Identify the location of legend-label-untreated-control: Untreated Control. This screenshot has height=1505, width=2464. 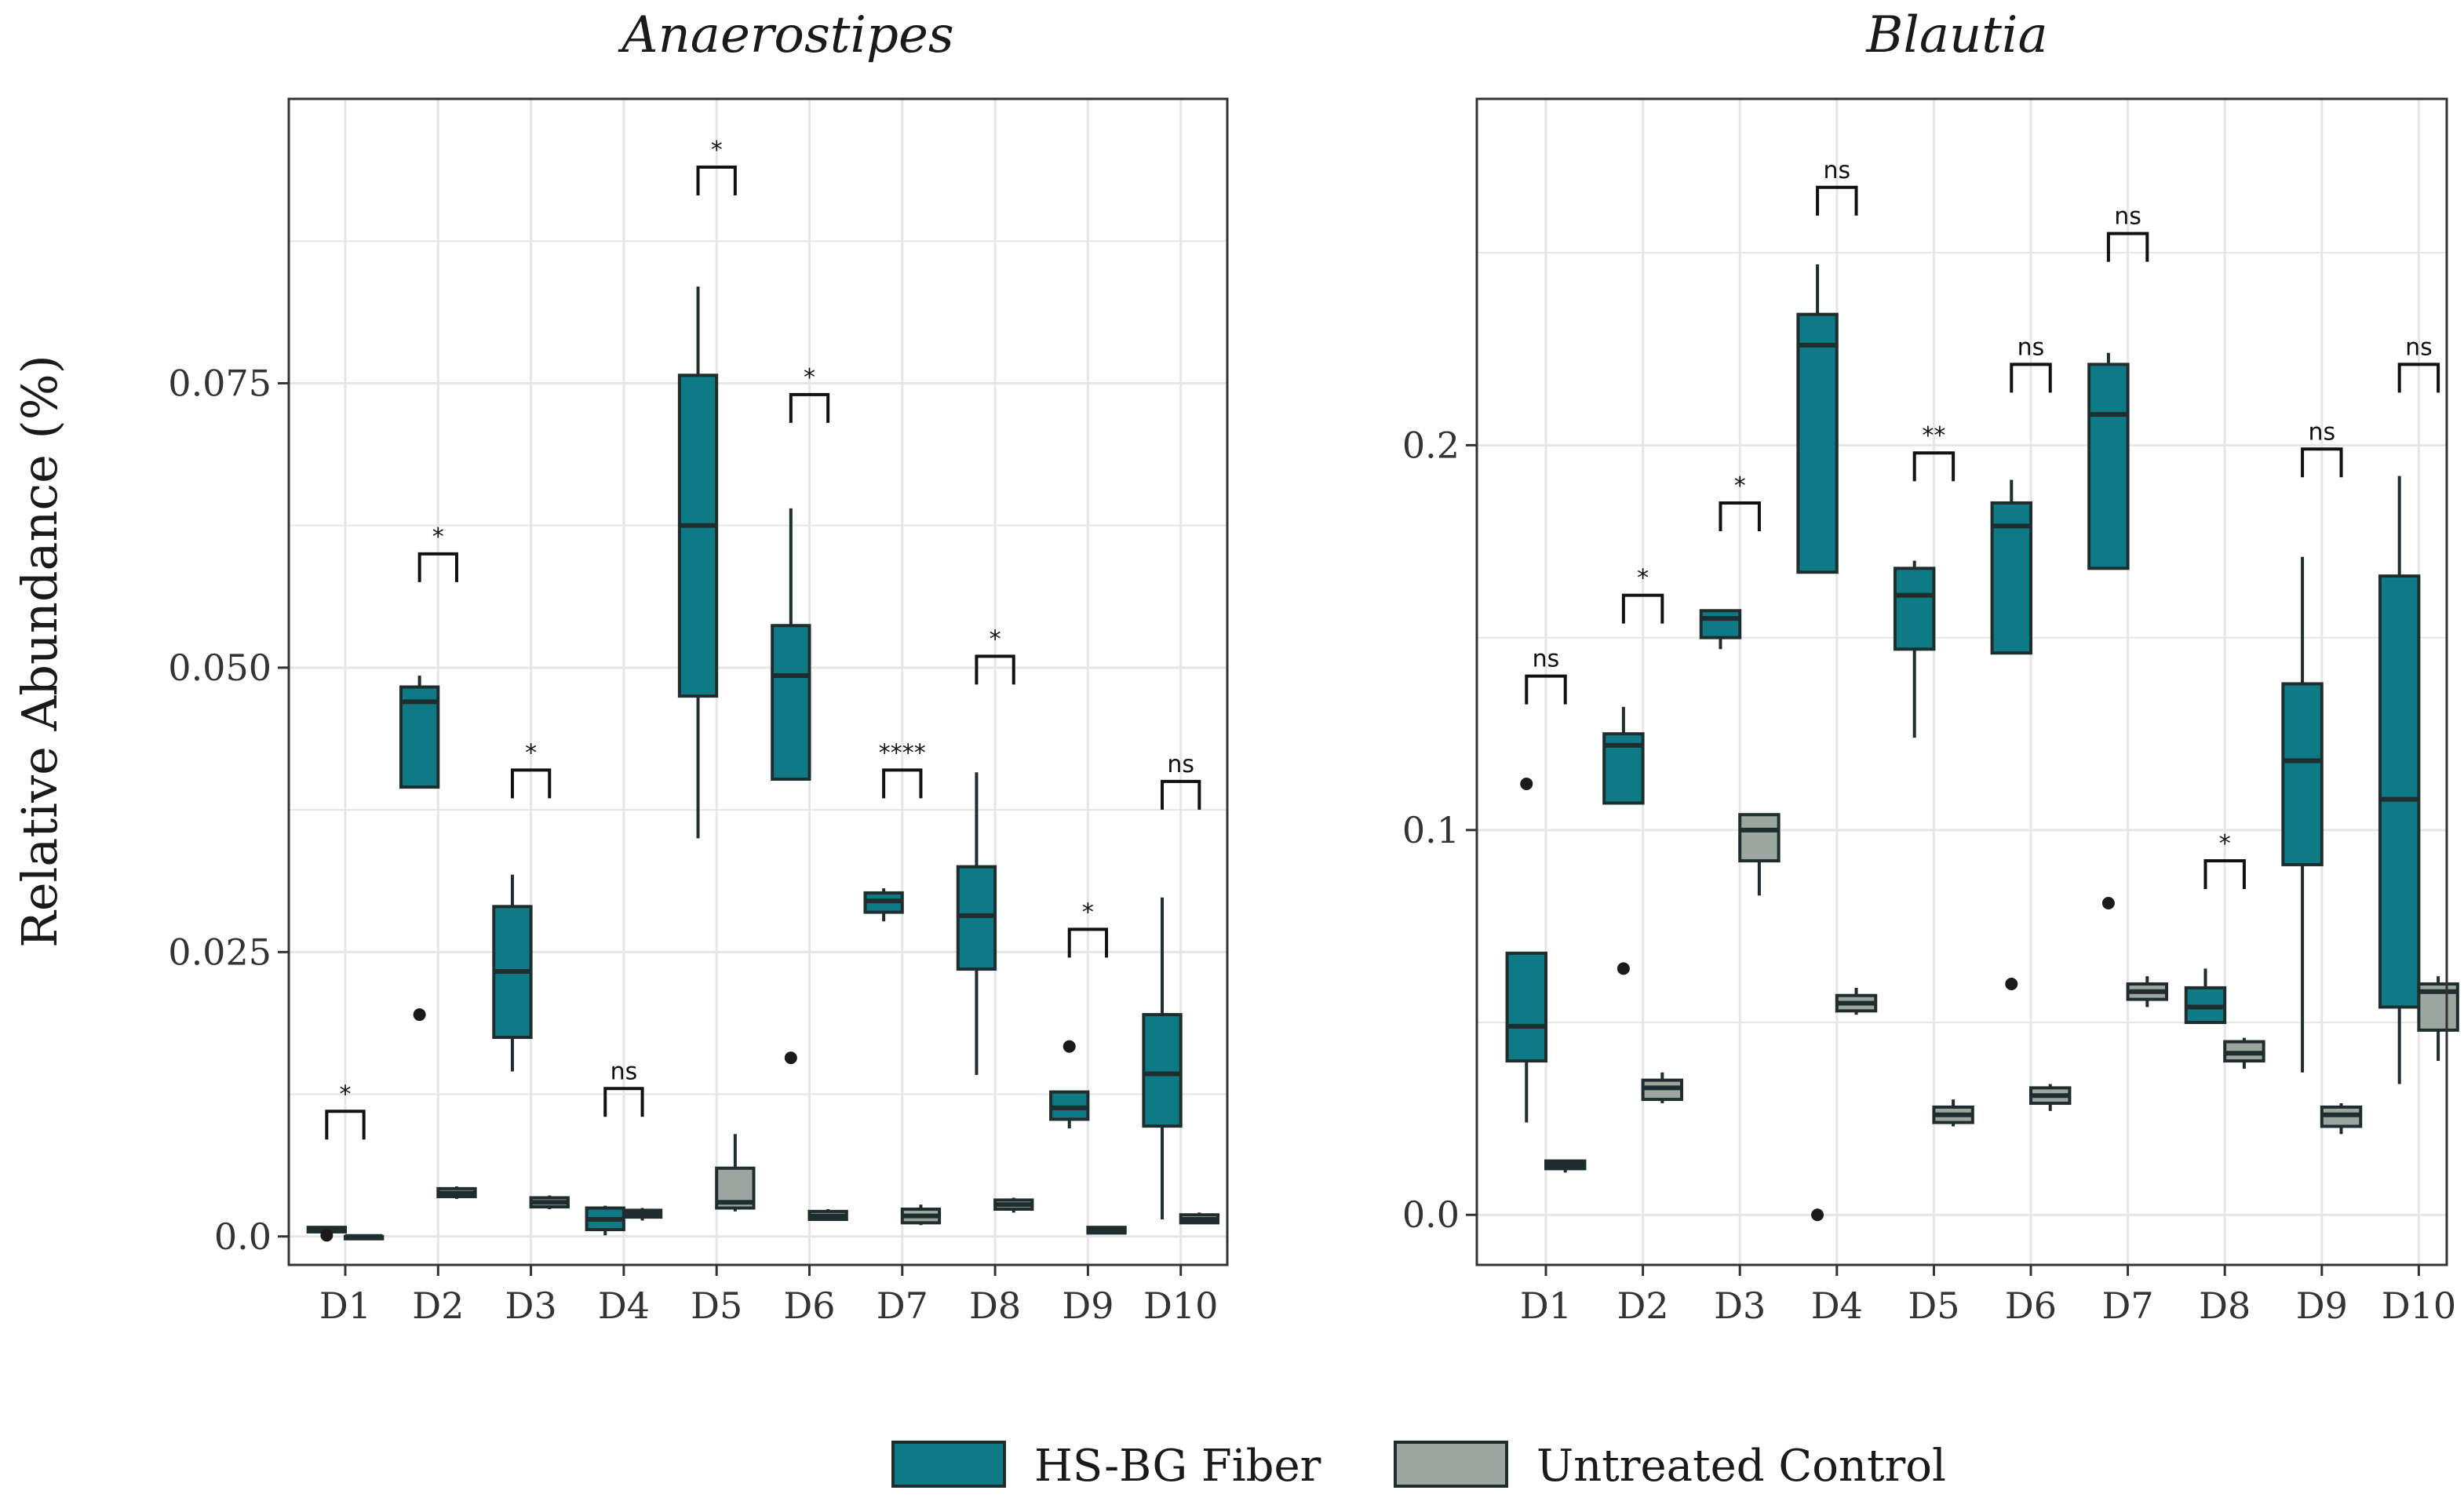
(1741, 1466).